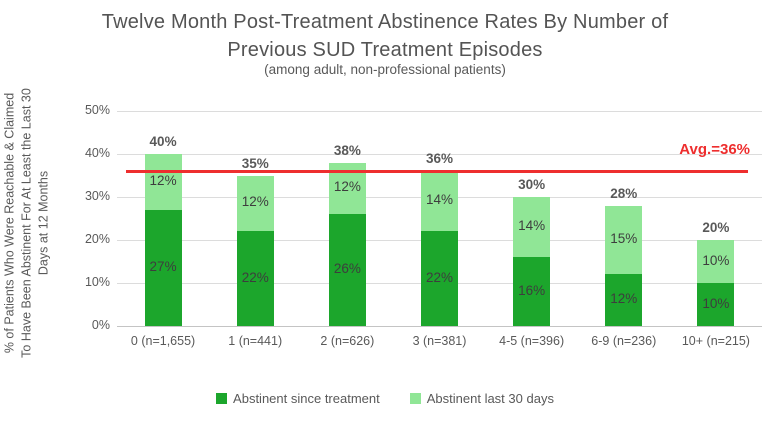  What do you see at coordinates (714, 149) in the screenshot?
I see `average-line-label: Avg.=36%` at bounding box center [714, 149].